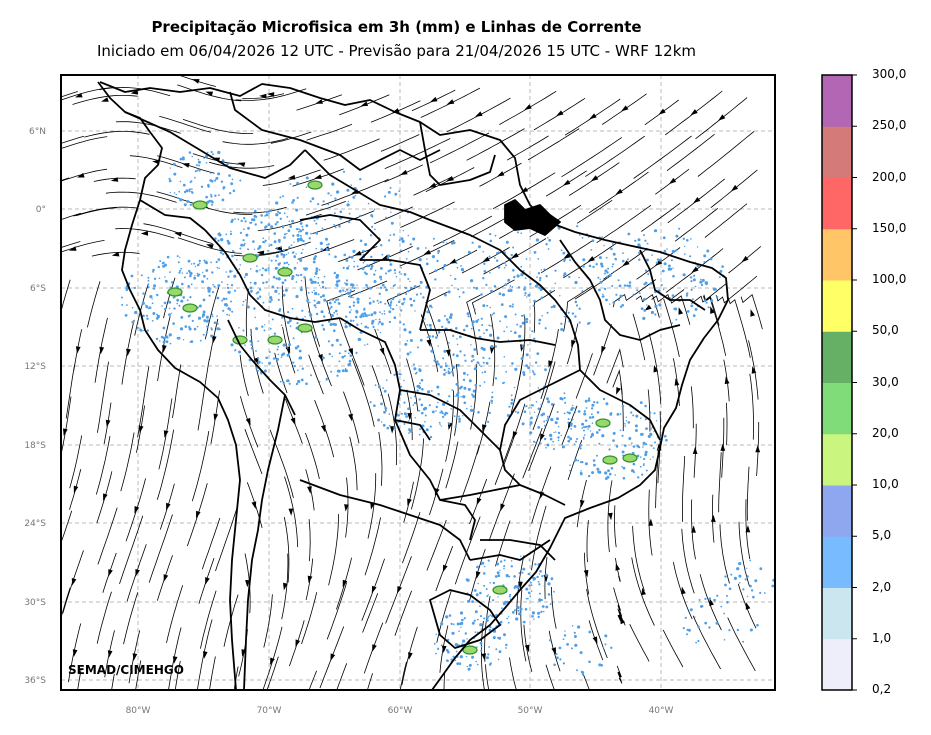 The width and height of the screenshot is (931, 735). What do you see at coordinates (272, 276) in the screenshot?
I see `border-peru-brazil` at bounding box center [272, 276].